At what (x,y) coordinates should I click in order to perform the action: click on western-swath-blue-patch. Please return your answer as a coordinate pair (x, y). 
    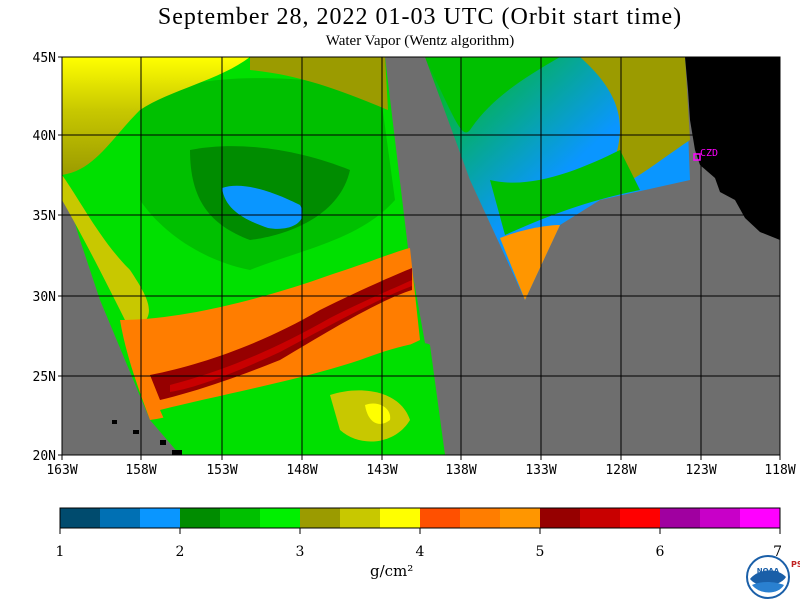
    Looking at the image, I should click on (262, 207).